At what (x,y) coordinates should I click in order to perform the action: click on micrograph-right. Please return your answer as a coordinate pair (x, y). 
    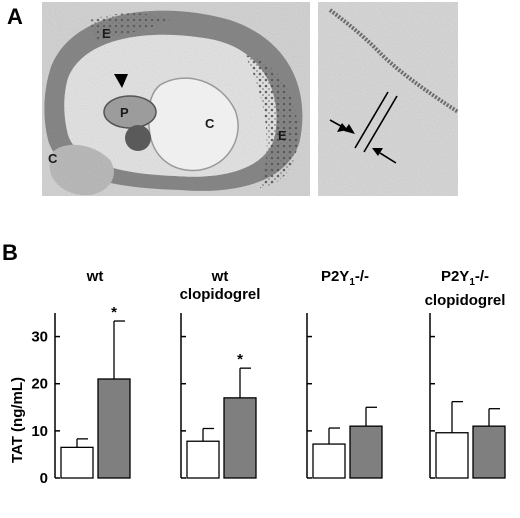
    Looking at the image, I should click on (389, 99).